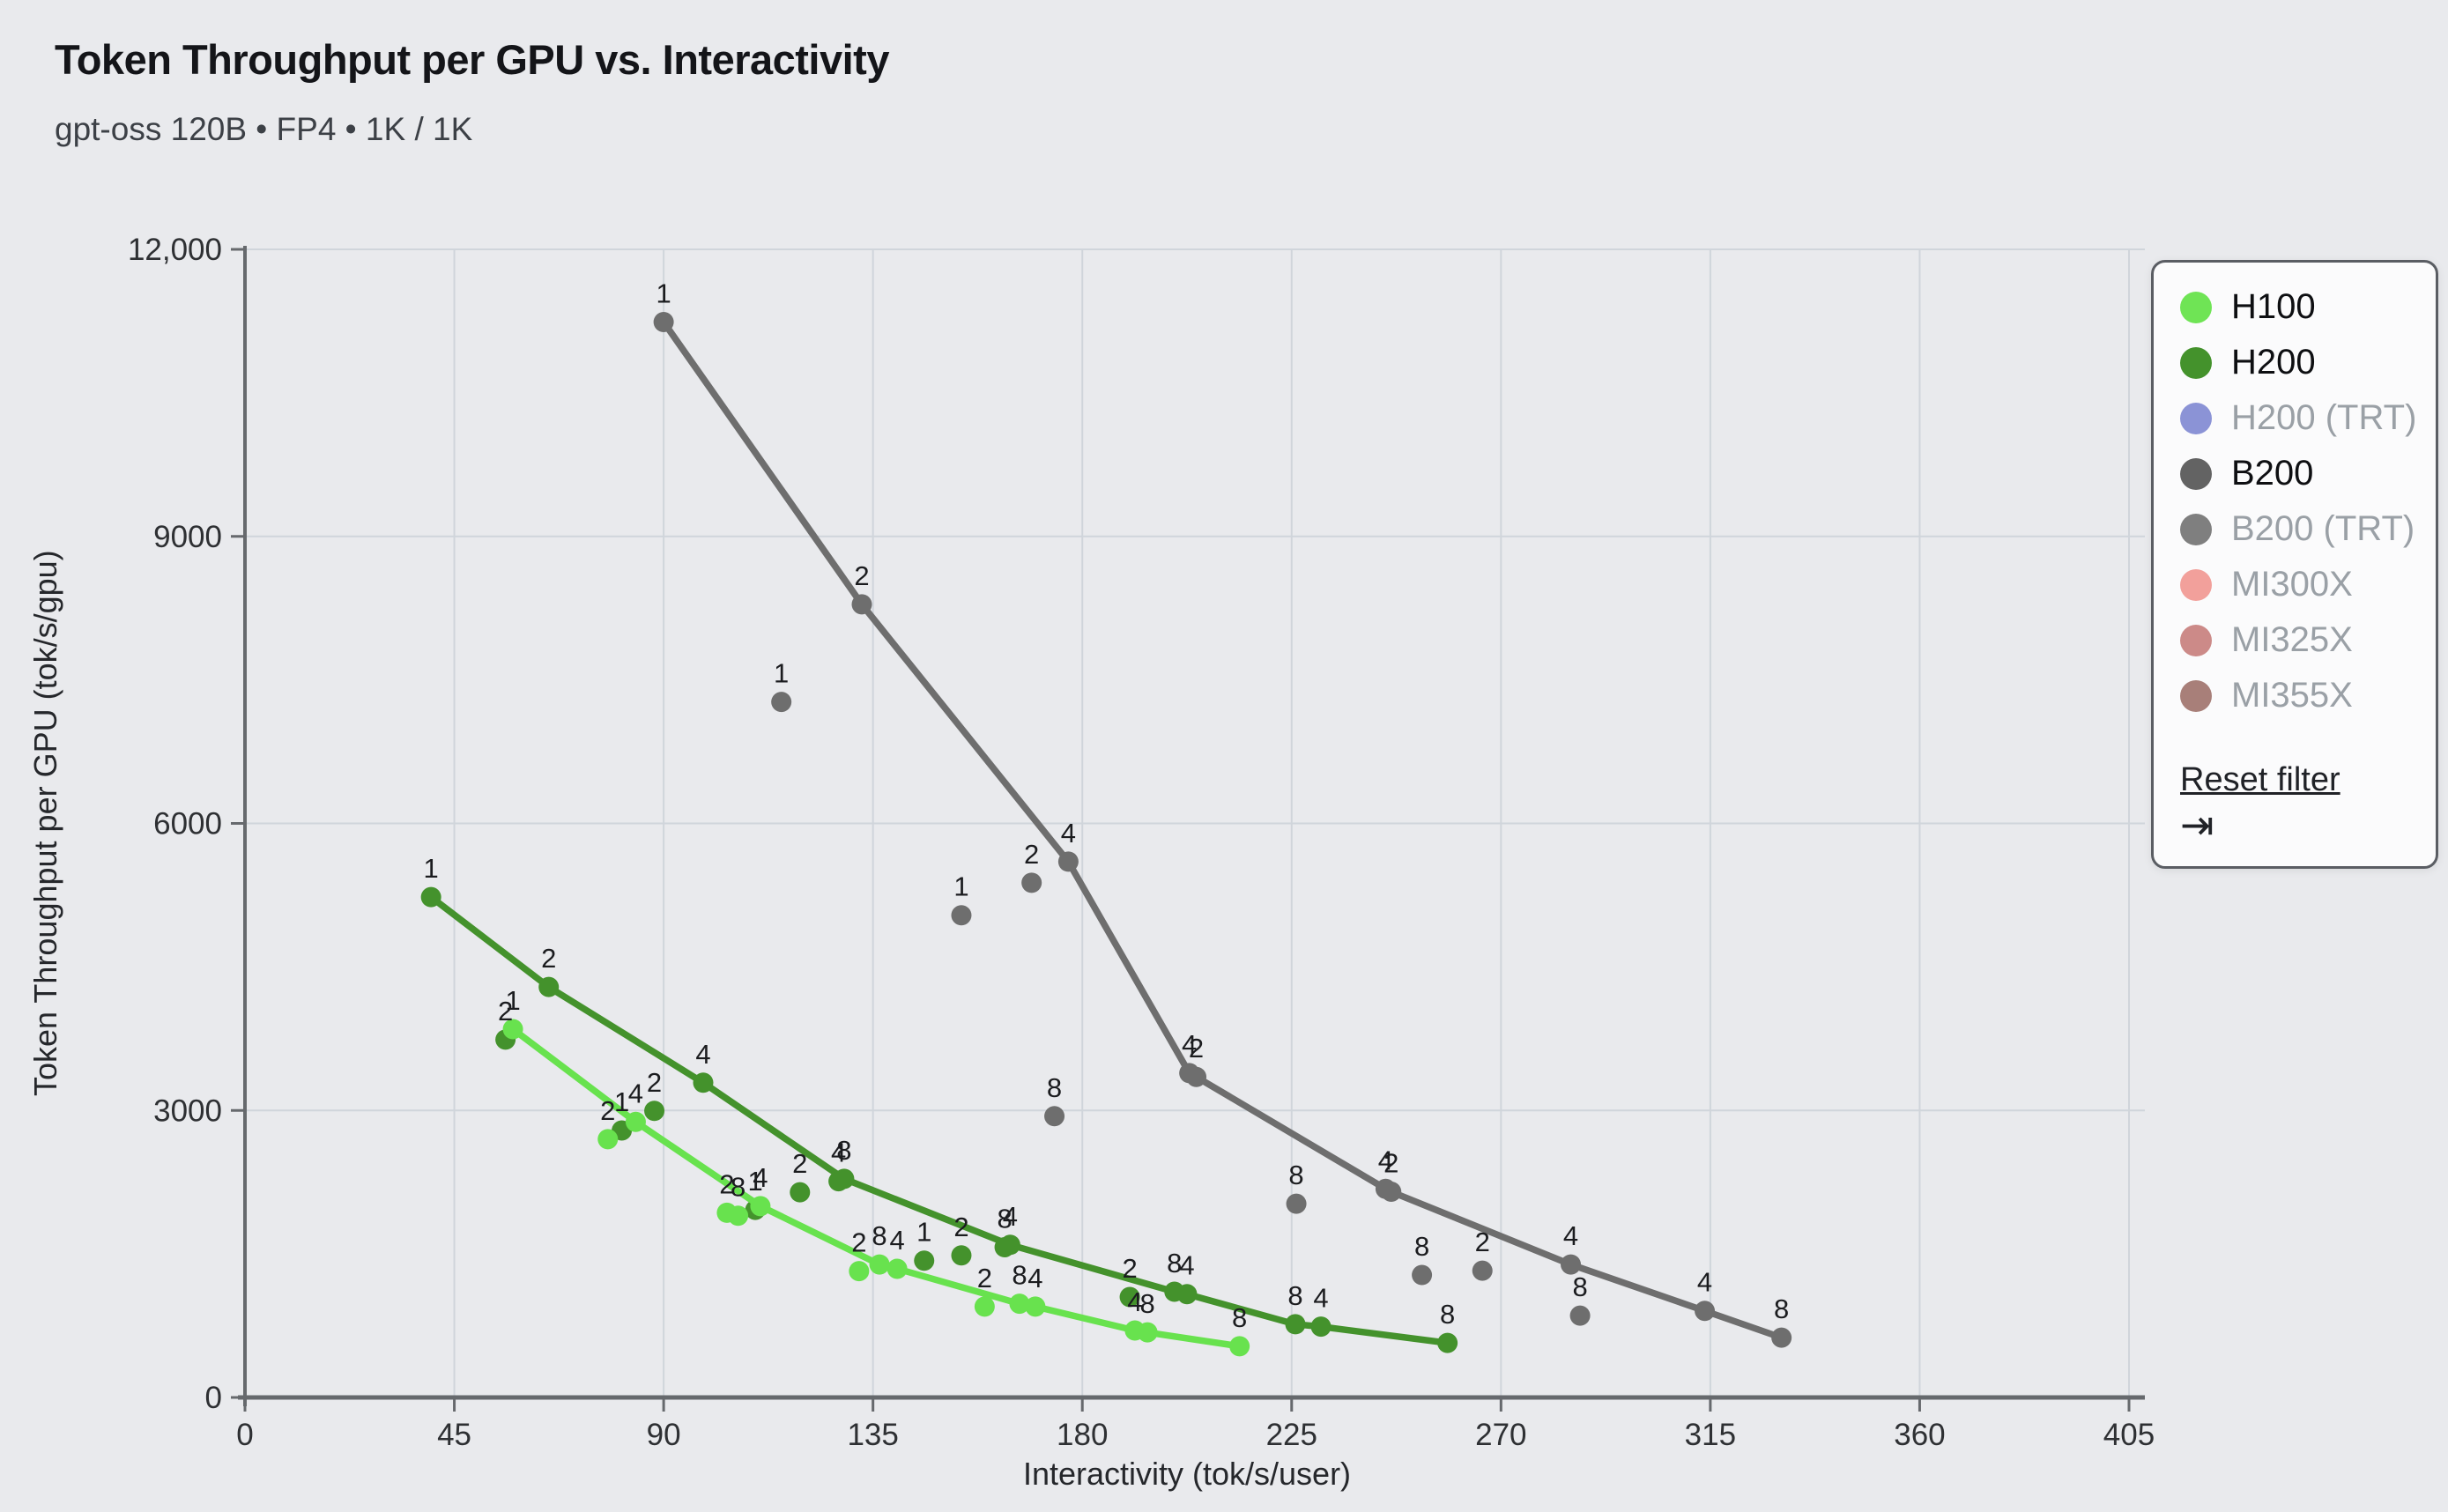  Describe the element at coordinates (2129, 1435) in the screenshot. I see `x-tick-label: 405` at that location.